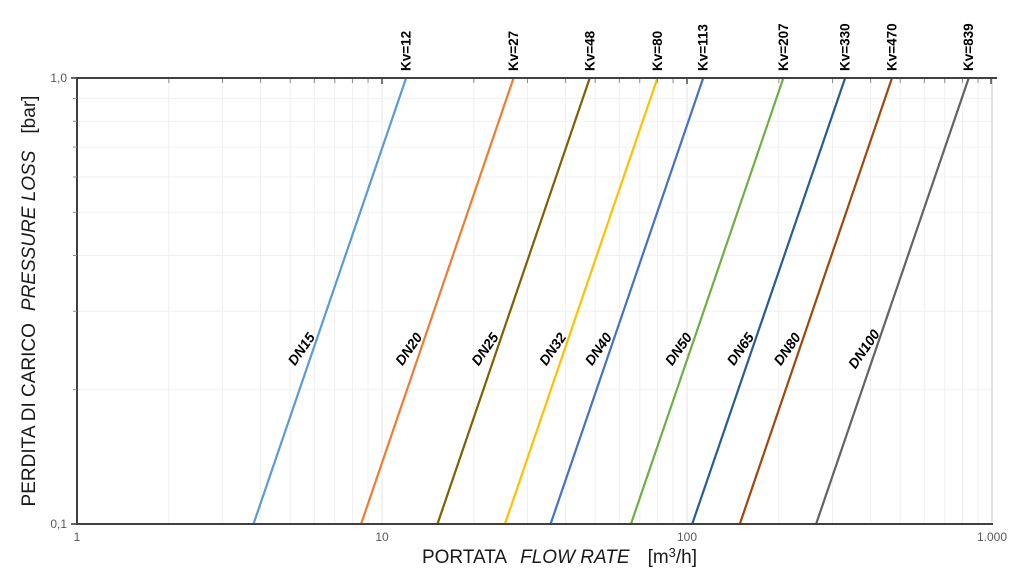 The height and width of the screenshot is (587, 1024). Describe the element at coordinates (589, 50) in the screenshot. I see `kv-label-dn25: Kv=48` at that location.